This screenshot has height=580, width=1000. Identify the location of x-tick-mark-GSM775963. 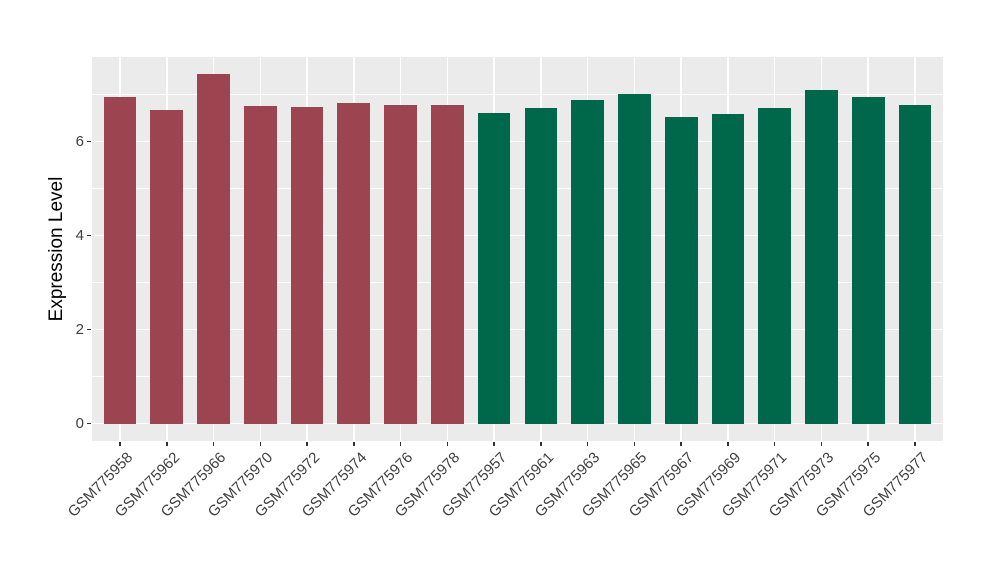
(587, 444).